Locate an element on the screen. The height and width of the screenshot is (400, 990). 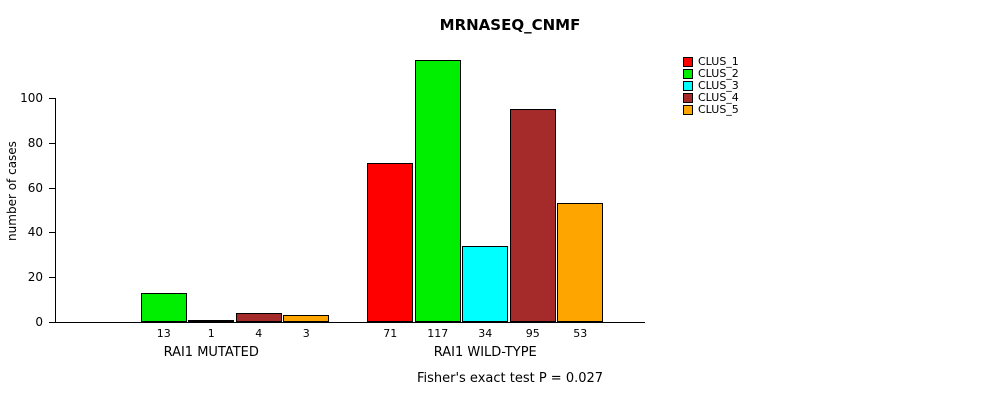
group-label: RAI1 WILD-TYPE is located at coordinates (485, 352).